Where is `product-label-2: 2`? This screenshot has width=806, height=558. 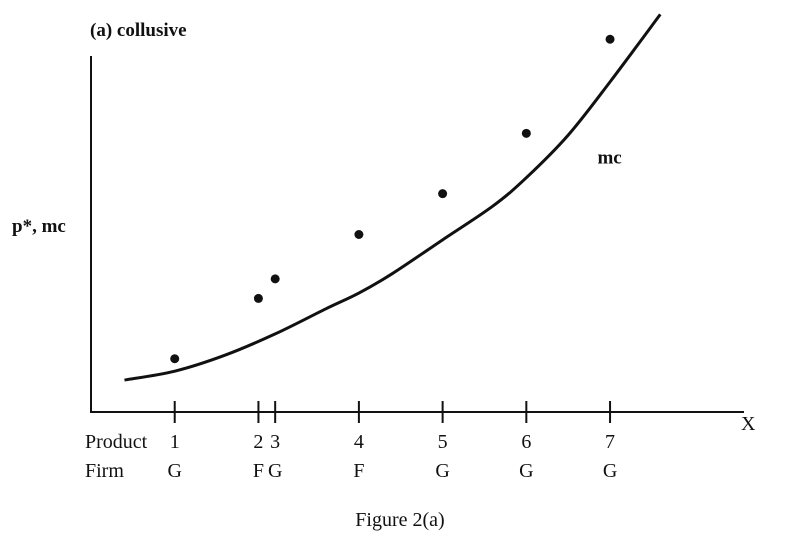
product-label-2: 2 is located at coordinates (258, 442).